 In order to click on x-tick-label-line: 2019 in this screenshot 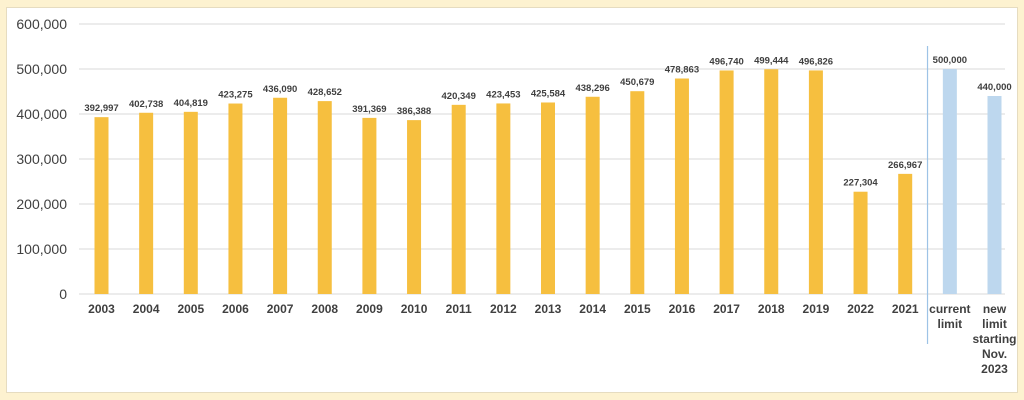, I will do `click(816, 309)`.